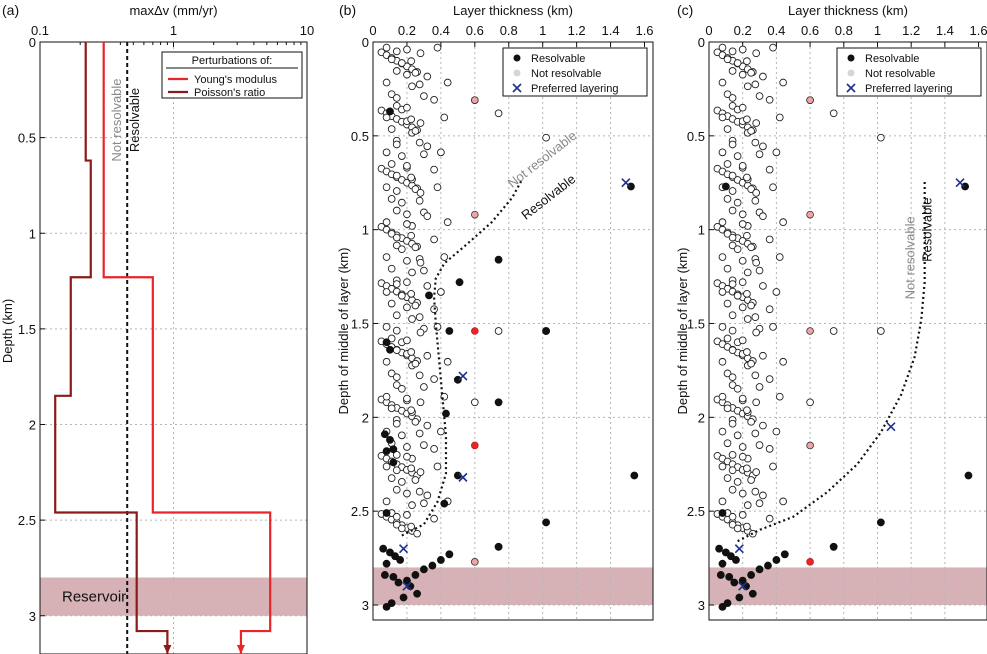 The height and width of the screenshot is (654, 987). What do you see at coordinates (441, 30) in the screenshot?
I see `x-tick-label: 0.4` at bounding box center [441, 30].